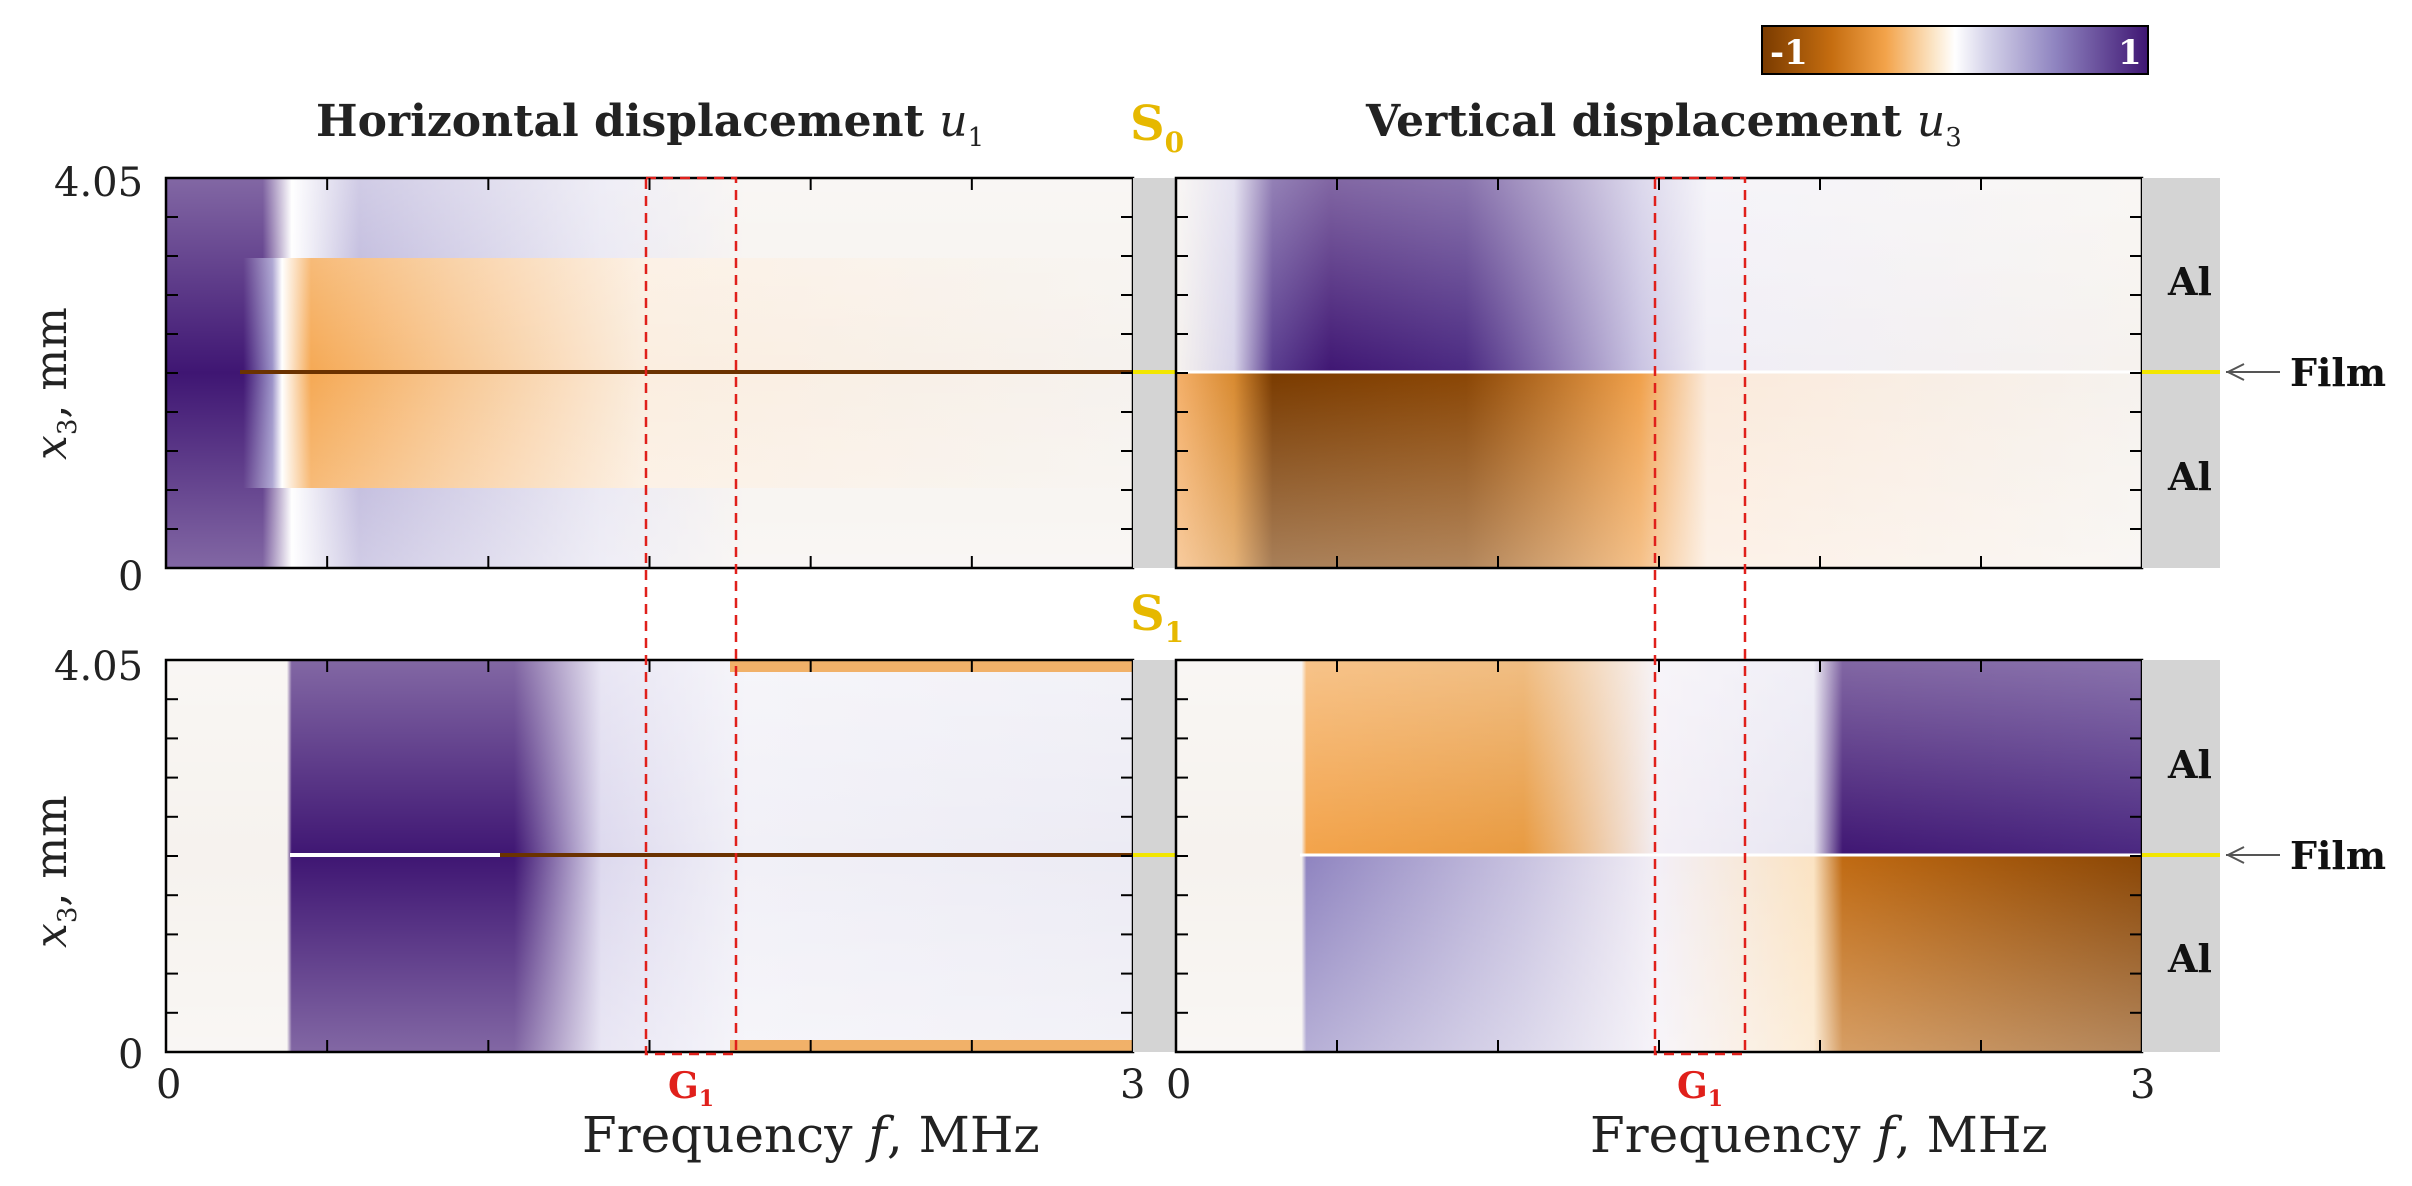 The width and height of the screenshot is (2412, 1186). I want to click on layer-label-top-lower: Al, so click(2189, 476).